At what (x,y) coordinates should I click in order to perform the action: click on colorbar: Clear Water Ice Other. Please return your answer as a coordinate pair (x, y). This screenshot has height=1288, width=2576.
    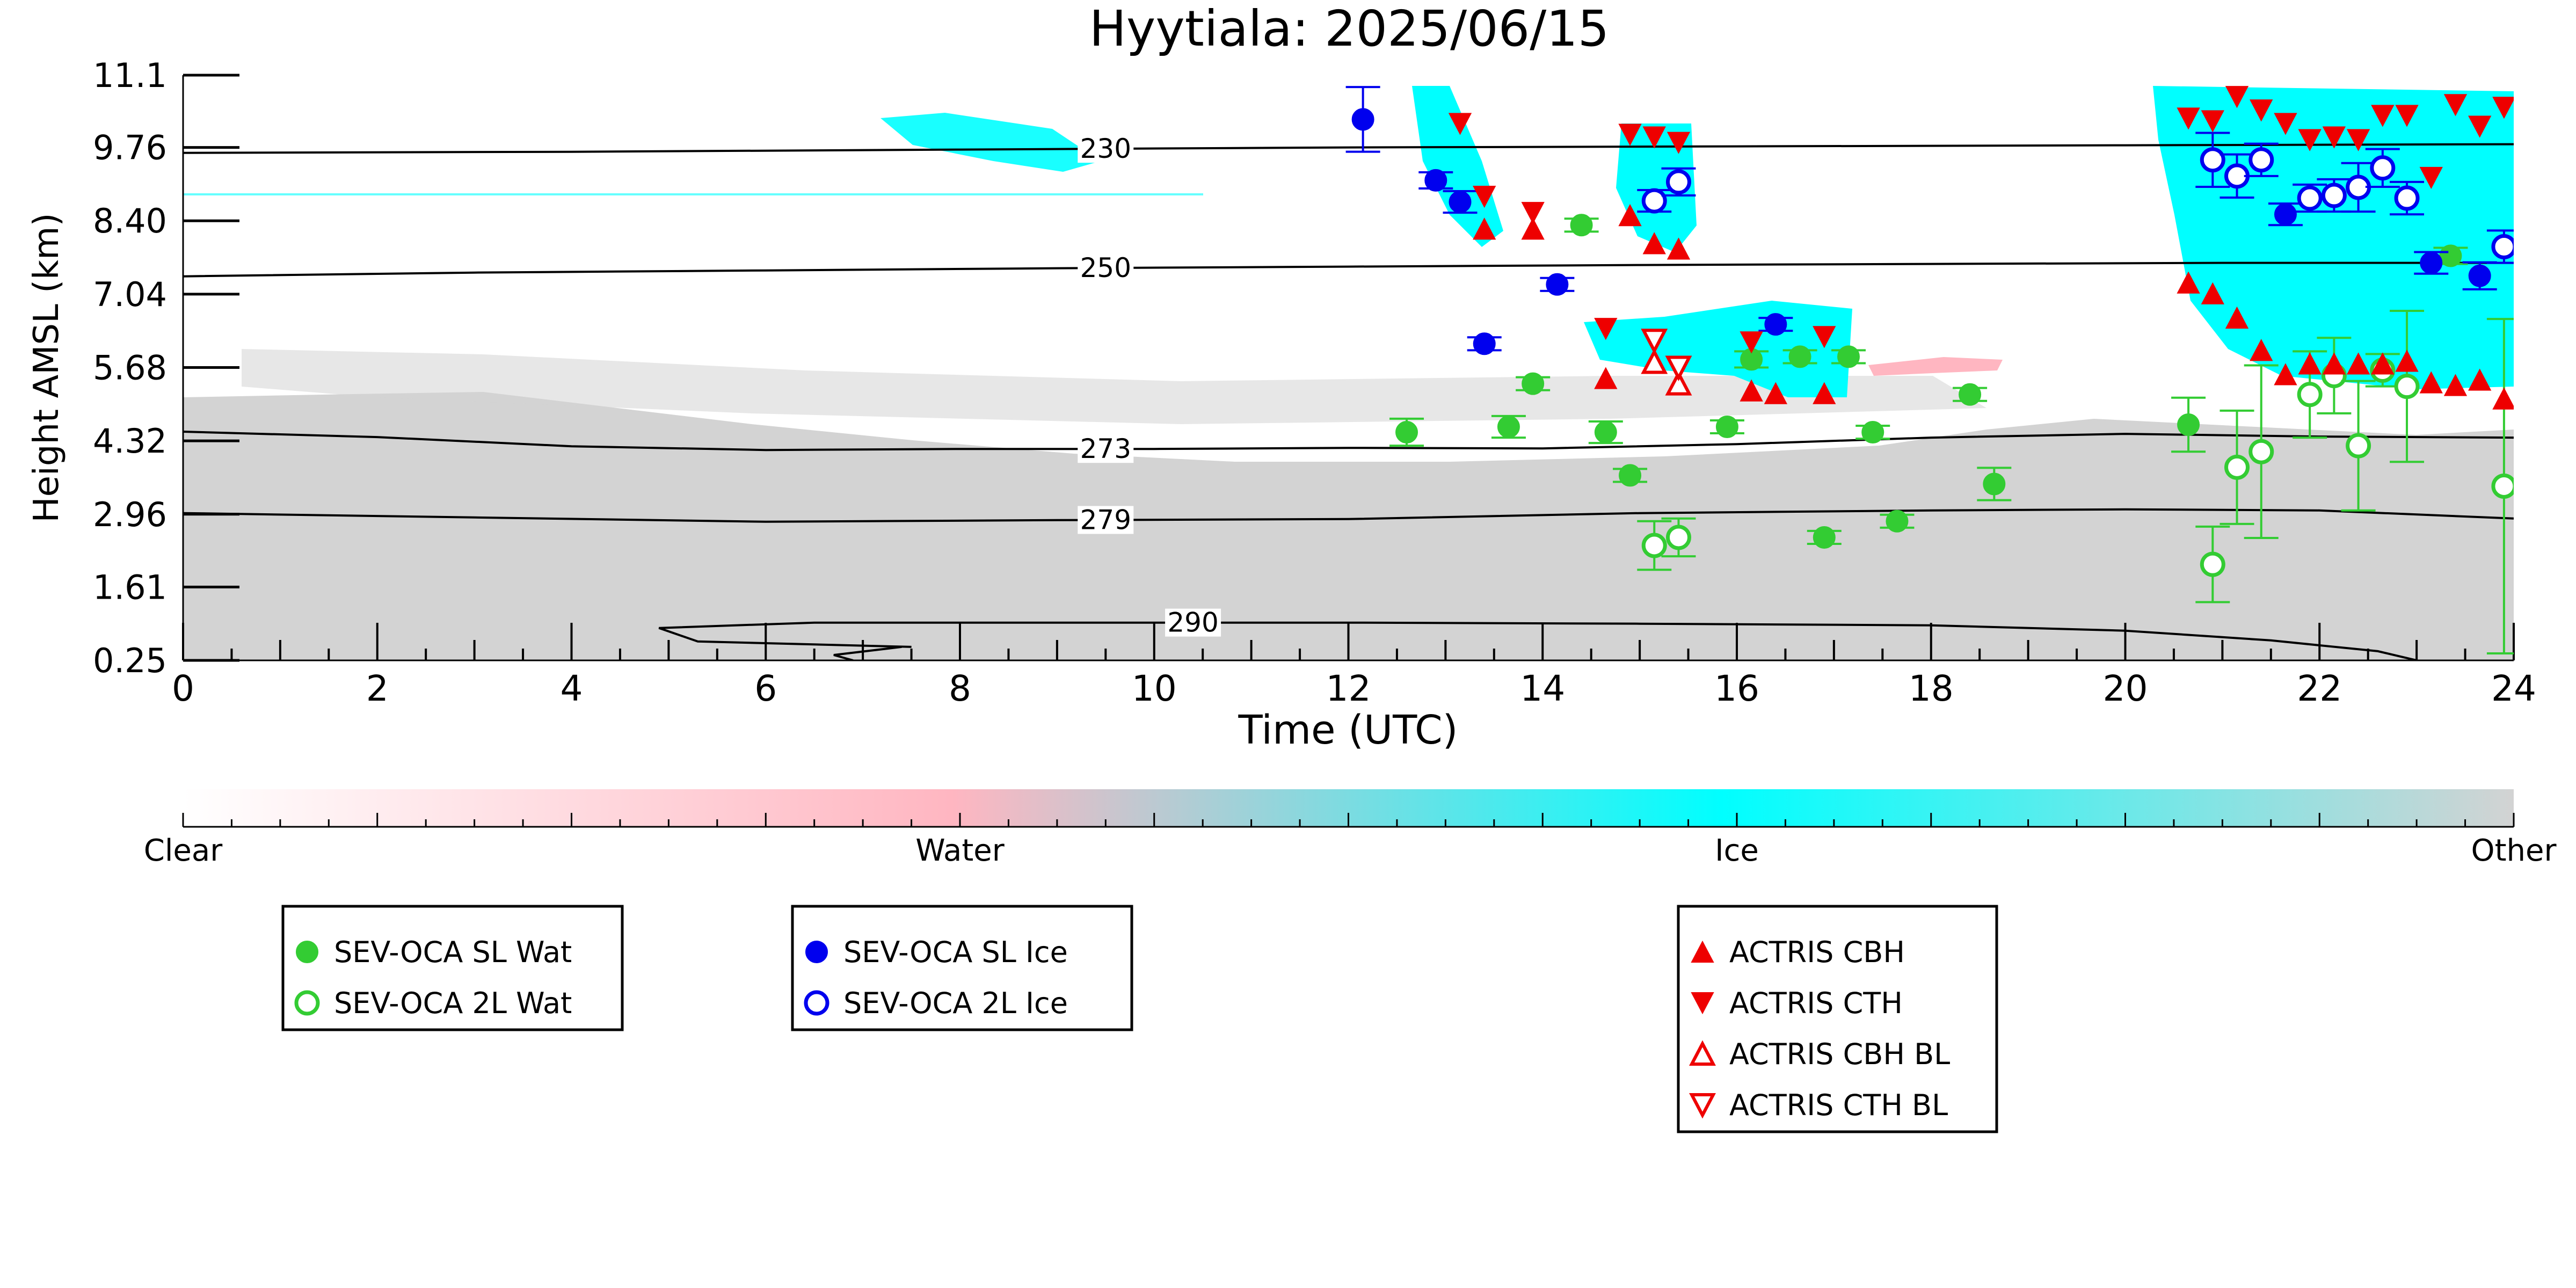
    Looking at the image, I should click on (1350, 828).